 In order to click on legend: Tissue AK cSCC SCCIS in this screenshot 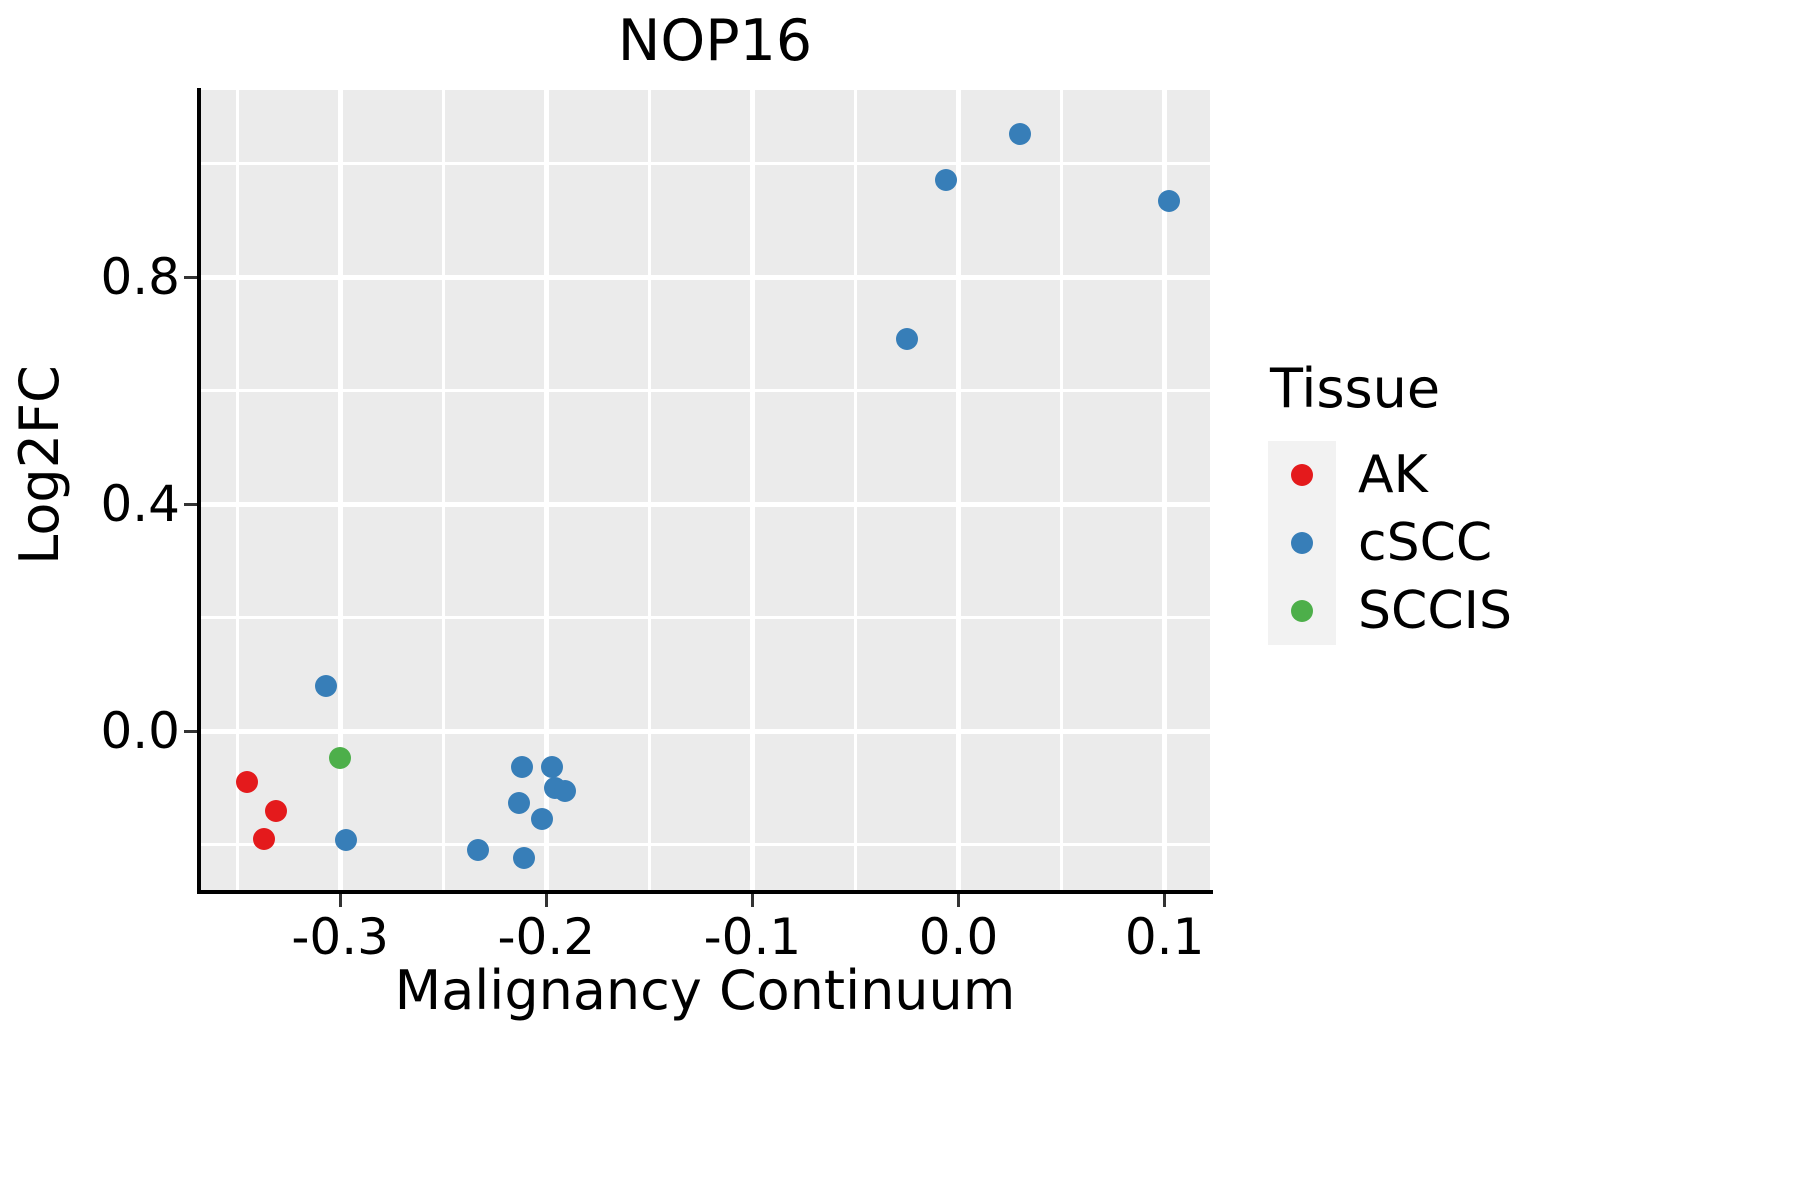, I will do `click(1390, 500)`.